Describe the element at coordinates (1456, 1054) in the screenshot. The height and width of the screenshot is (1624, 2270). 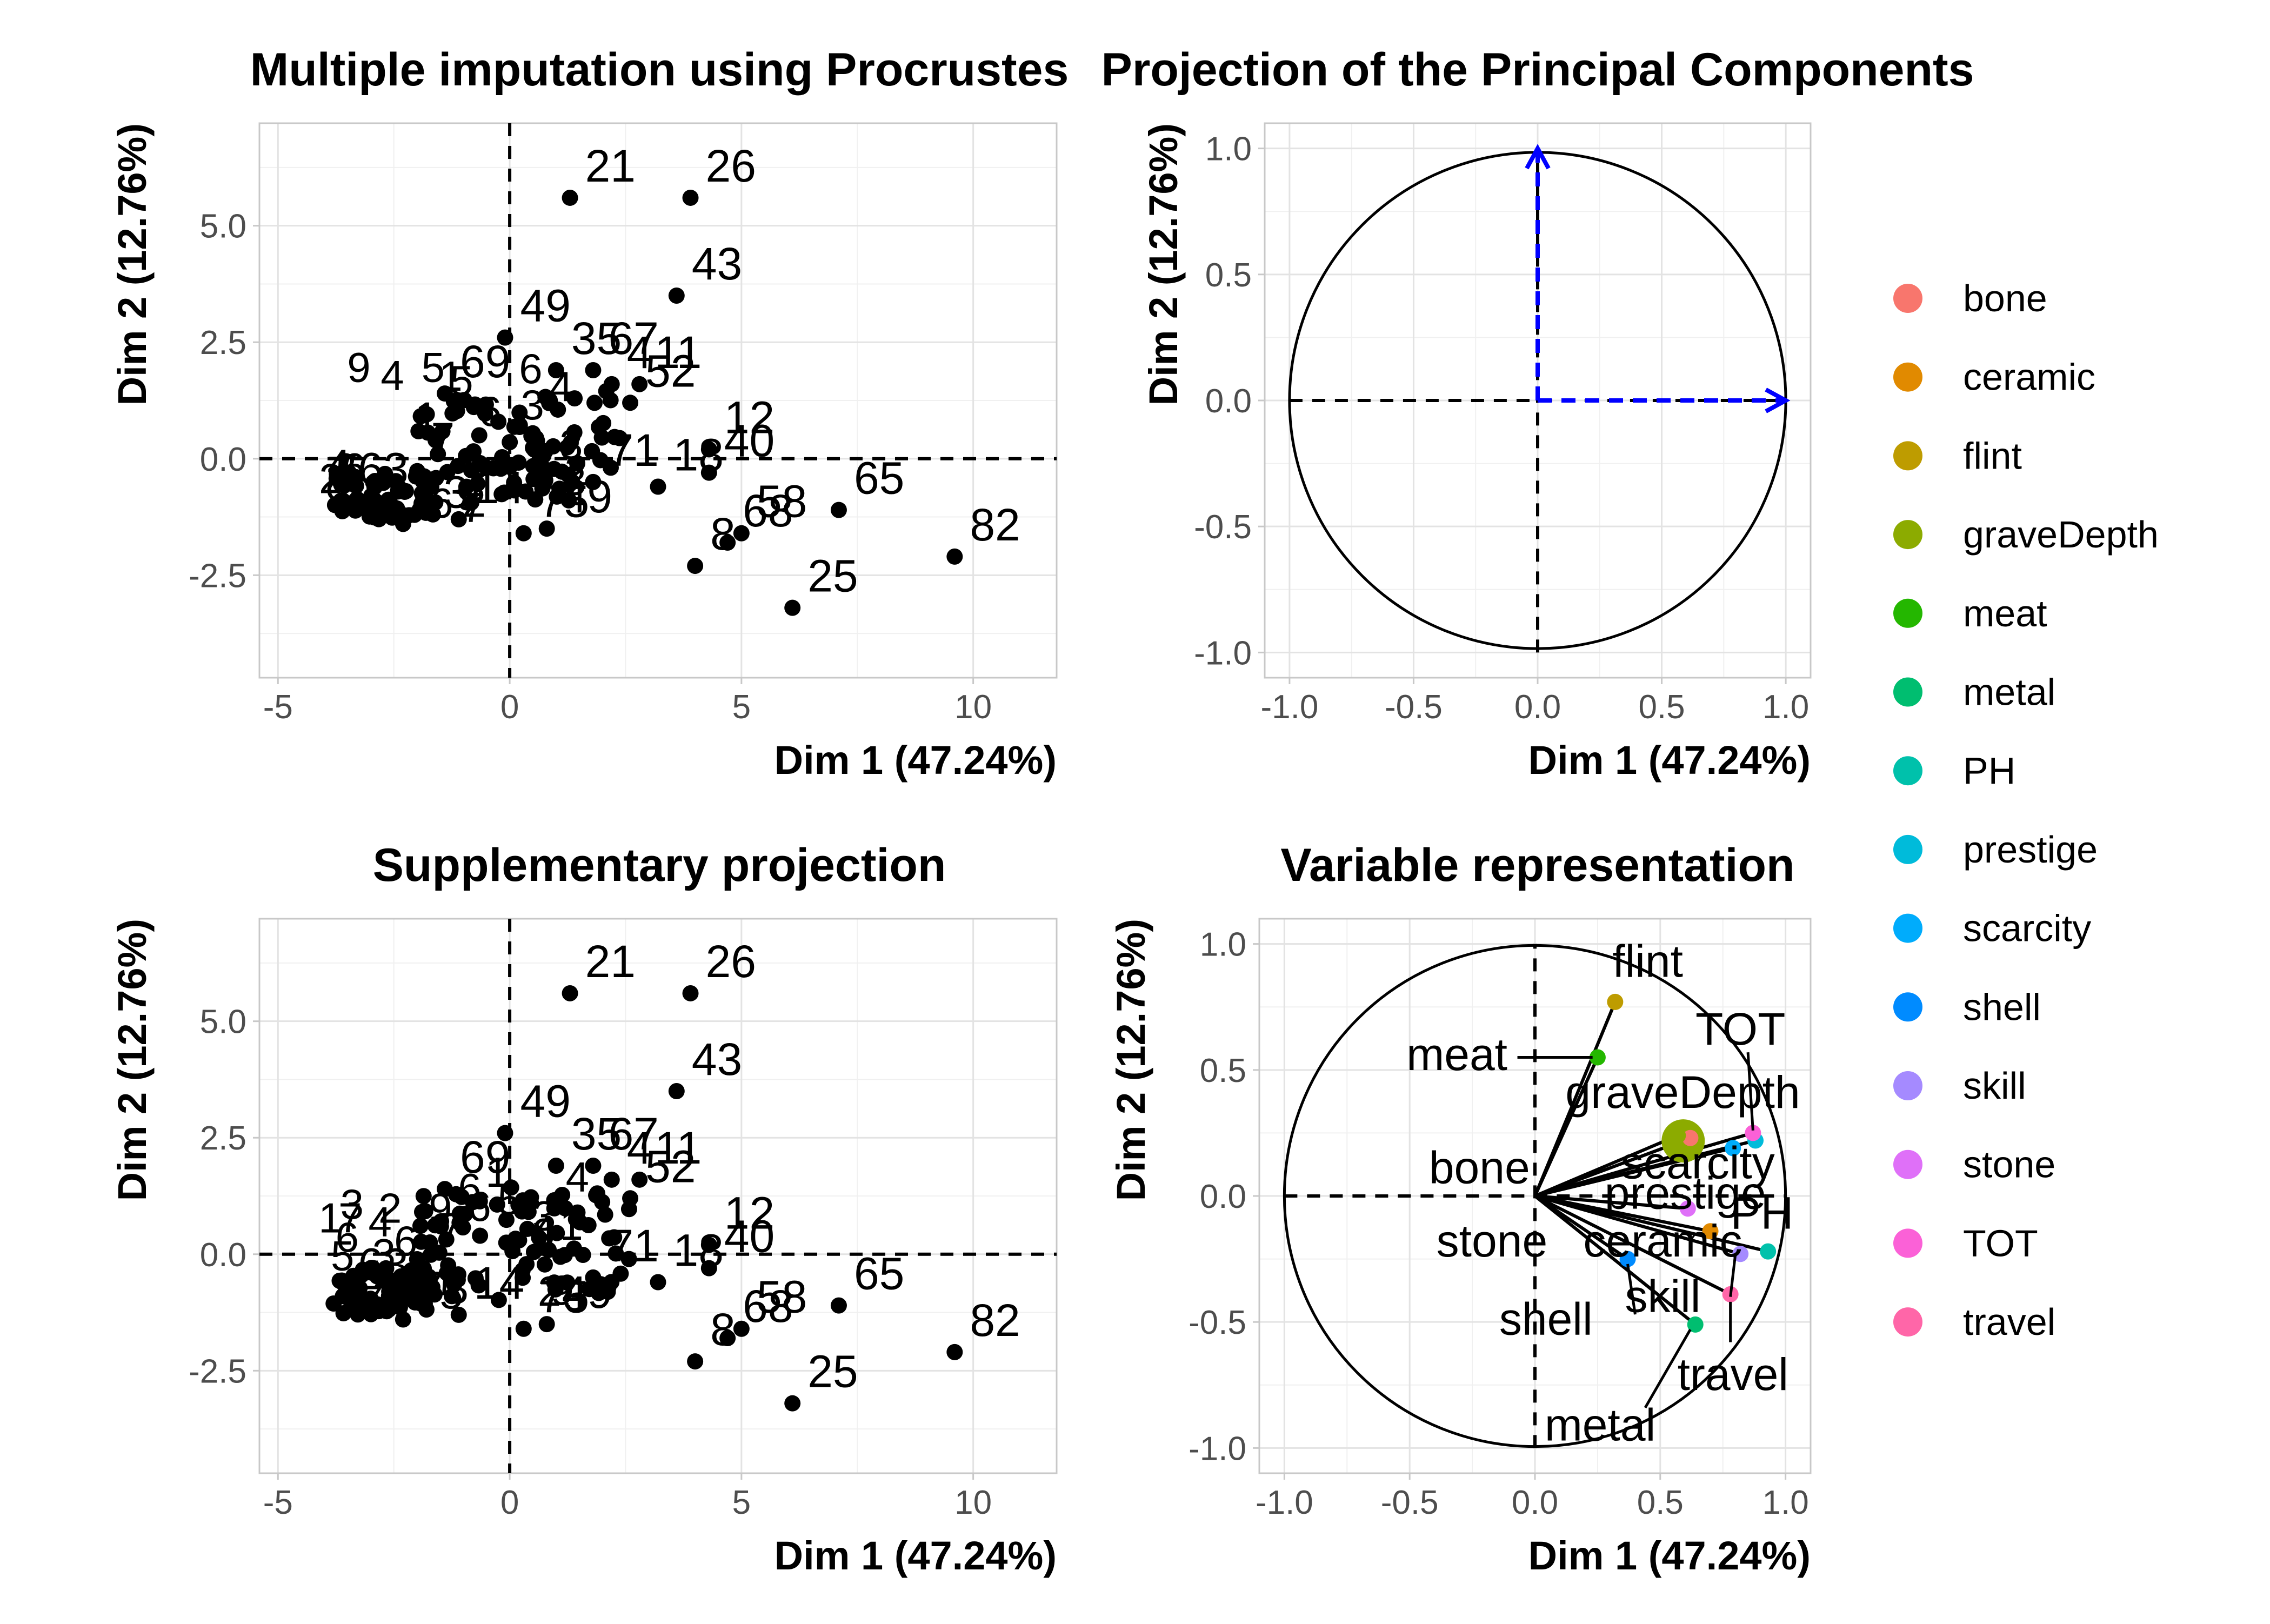
I see `variable-label: meat` at that location.